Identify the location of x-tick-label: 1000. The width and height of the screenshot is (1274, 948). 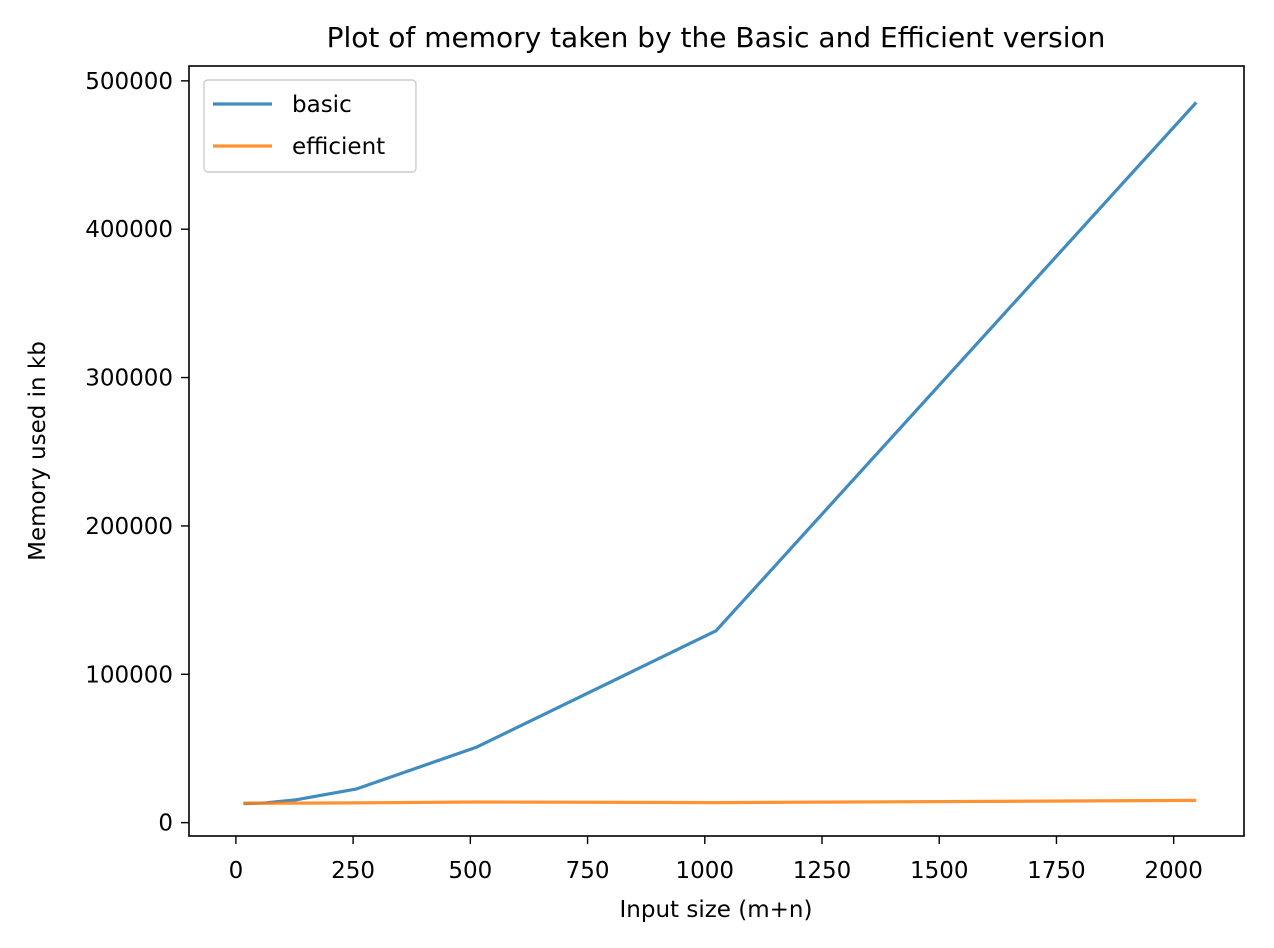
(705, 871).